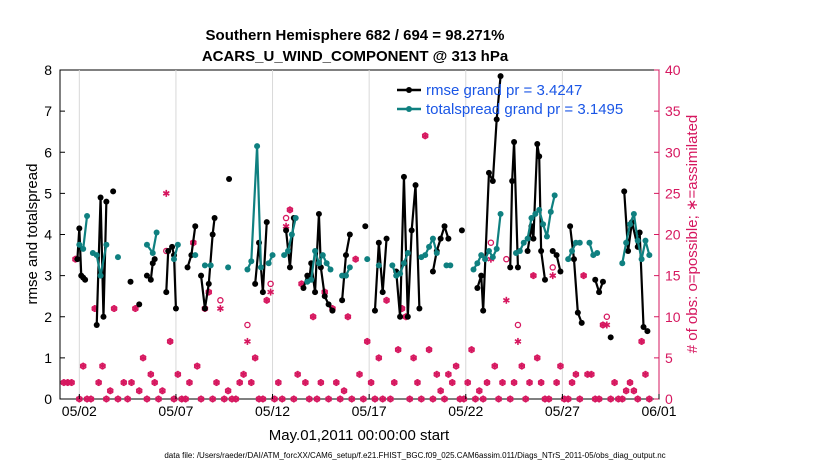 The height and width of the screenshot is (470, 830). Describe the element at coordinates (409, 90) in the screenshot. I see `legend-rmse-marker` at that location.